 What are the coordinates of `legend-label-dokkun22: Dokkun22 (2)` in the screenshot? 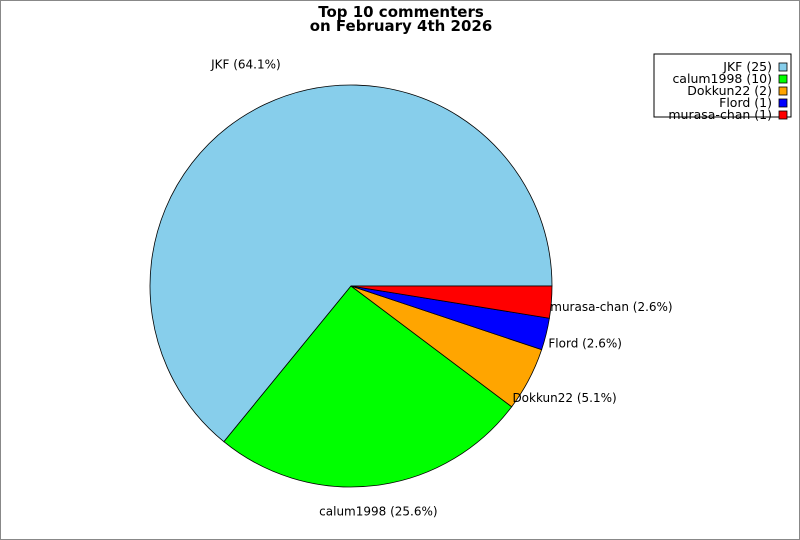 It's located at (729, 90).